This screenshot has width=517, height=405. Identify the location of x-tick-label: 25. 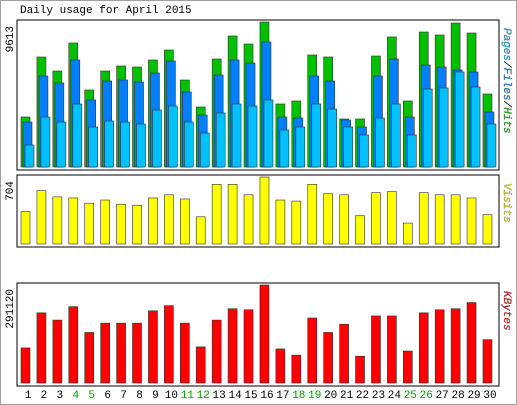
(410, 396).